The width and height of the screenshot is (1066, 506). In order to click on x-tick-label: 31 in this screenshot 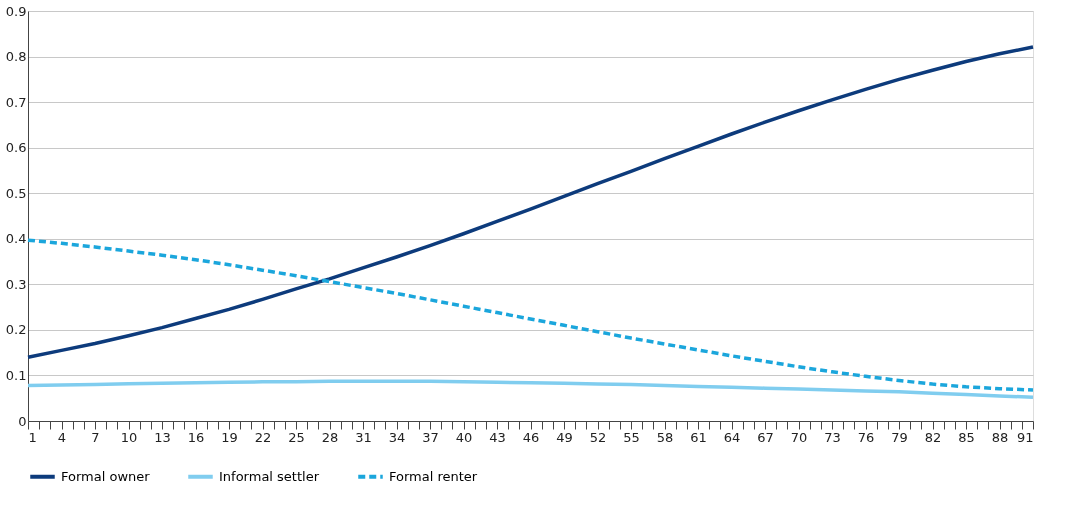, I will do `click(363, 437)`.